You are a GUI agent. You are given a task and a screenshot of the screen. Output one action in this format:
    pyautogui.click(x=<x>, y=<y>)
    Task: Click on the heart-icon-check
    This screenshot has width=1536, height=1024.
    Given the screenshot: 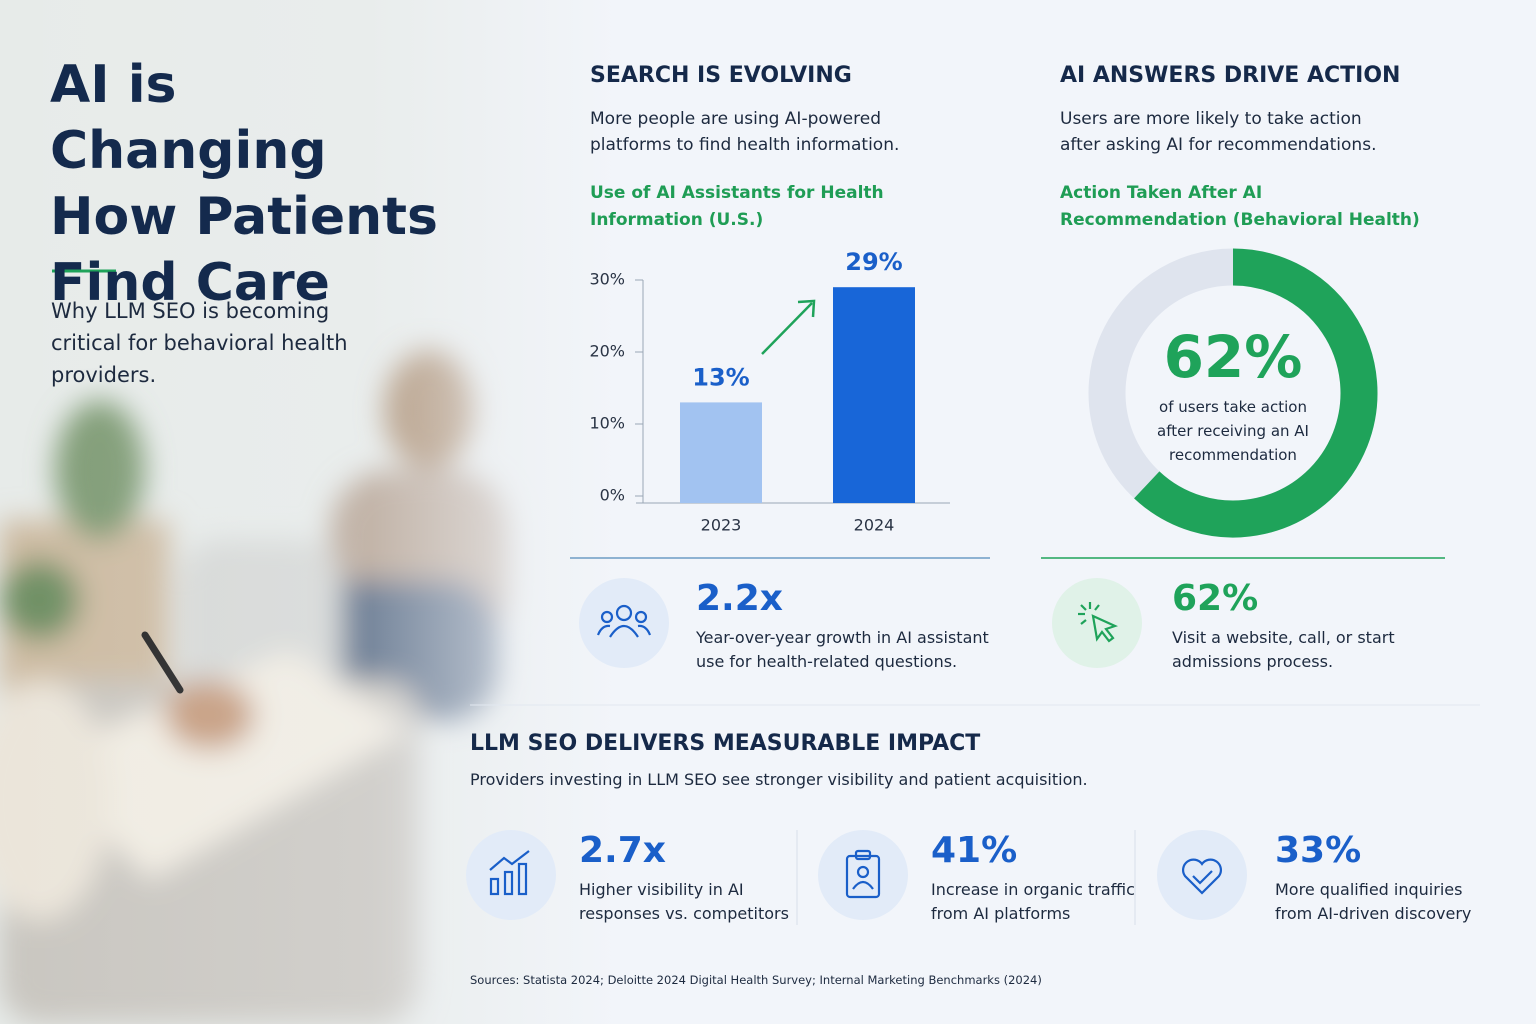 What is the action you would take?
    pyautogui.click(x=1202, y=877)
    